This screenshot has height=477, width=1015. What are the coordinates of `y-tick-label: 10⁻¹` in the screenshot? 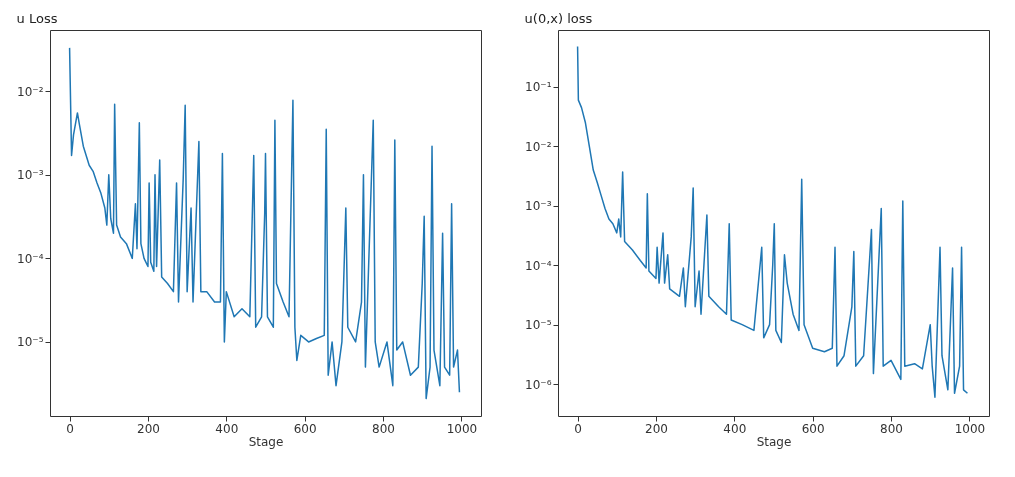 It's located at (538, 87).